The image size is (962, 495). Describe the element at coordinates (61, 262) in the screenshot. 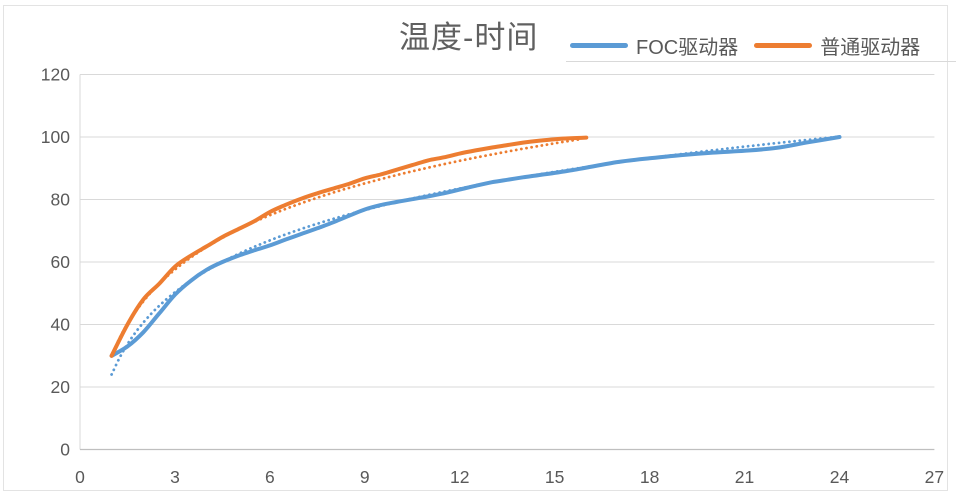

I see `y-tick-label-60: 60` at that location.